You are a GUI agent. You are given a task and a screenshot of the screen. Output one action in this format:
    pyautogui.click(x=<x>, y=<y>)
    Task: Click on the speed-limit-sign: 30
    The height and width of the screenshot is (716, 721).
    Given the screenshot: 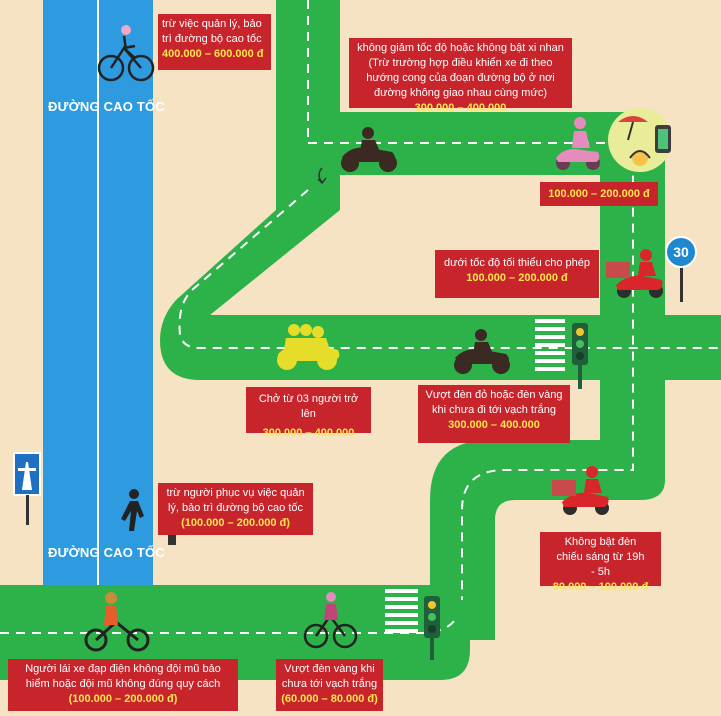 What is the action you would take?
    pyautogui.click(x=681, y=252)
    